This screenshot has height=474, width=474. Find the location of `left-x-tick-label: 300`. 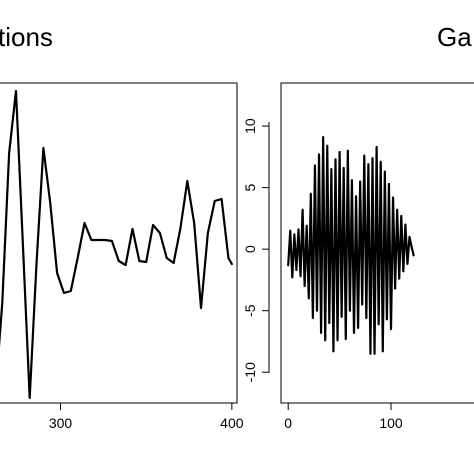

left-x-tick-label: 300 is located at coordinates (61, 423).